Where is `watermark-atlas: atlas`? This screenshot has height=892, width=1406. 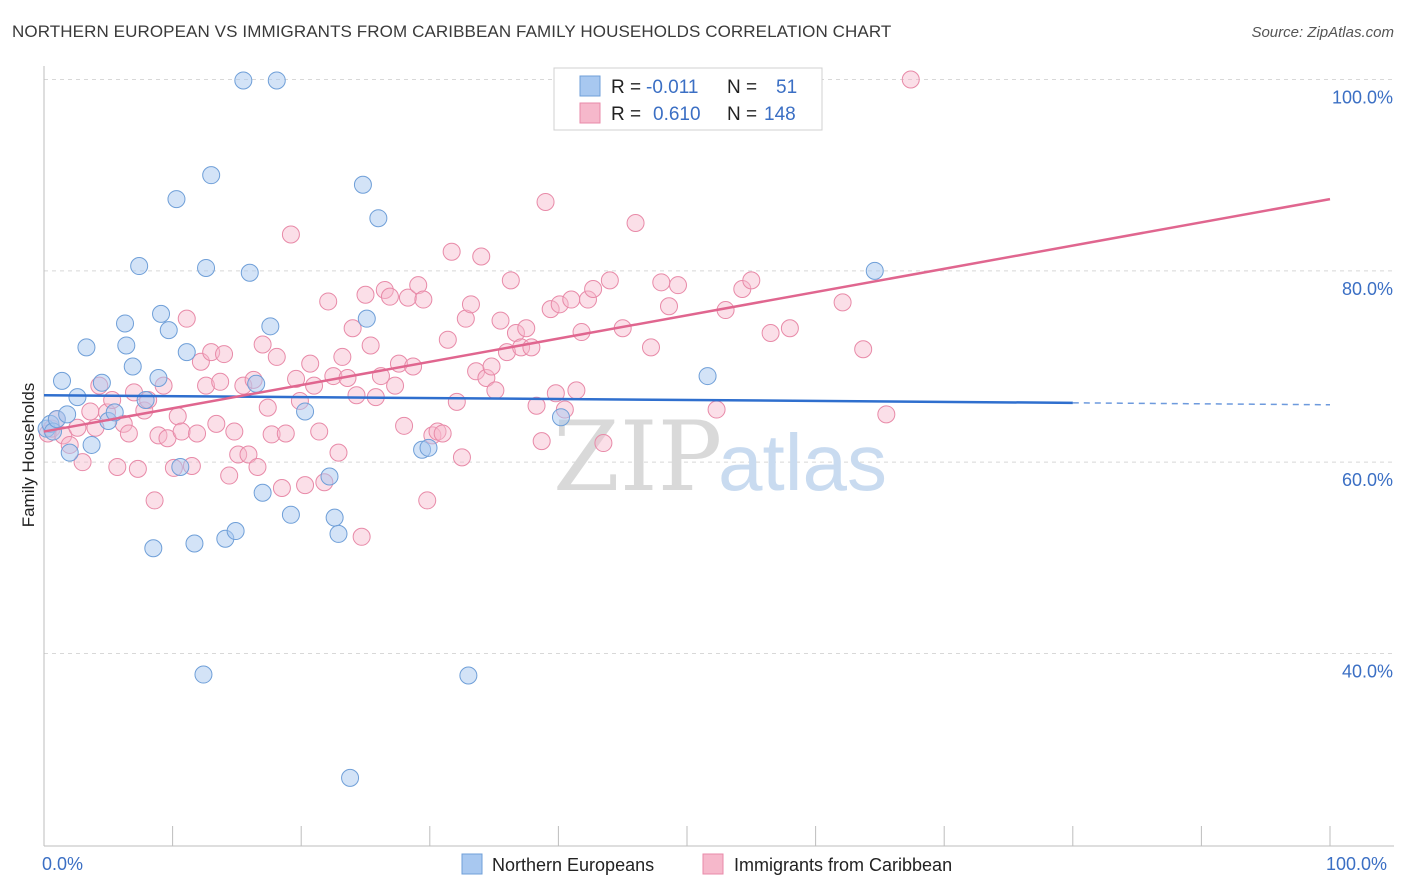 watermark-atlas: atlas is located at coordinates (802, 462).